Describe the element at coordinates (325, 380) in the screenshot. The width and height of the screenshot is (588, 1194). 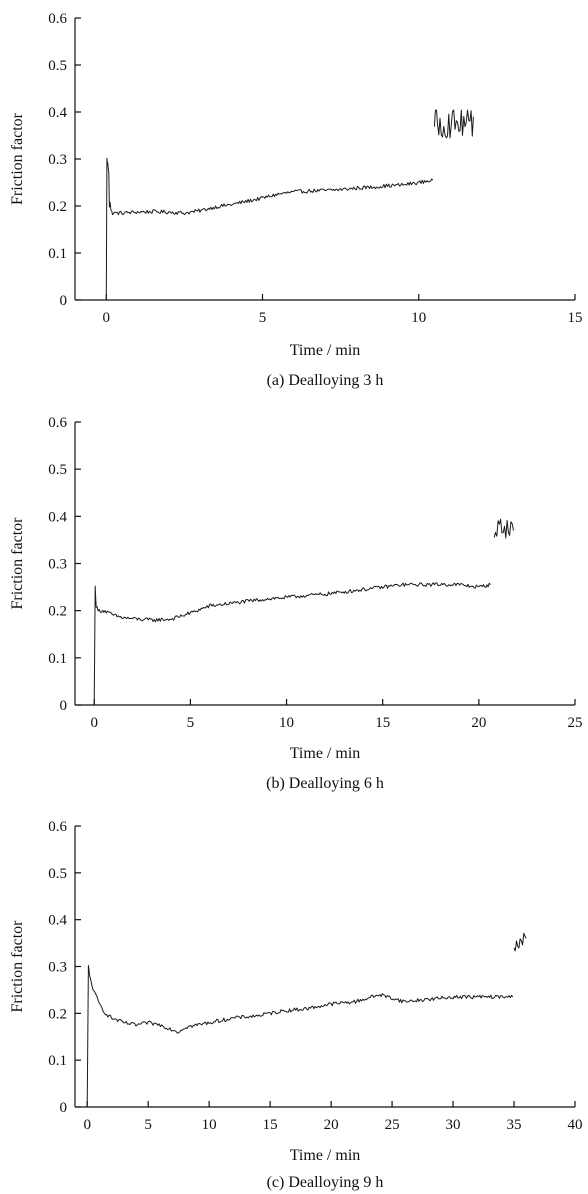
I see `panel-caption: (a) Dealloying 3 h` at that location.